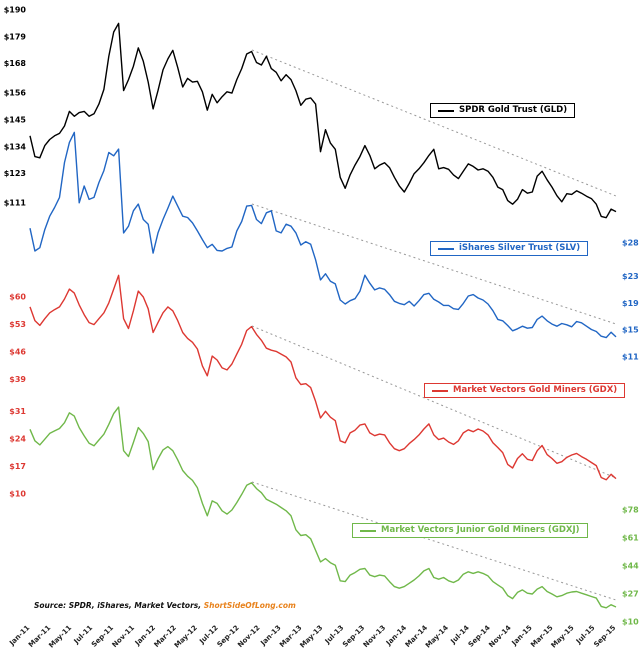  Describe the element at coordinates (60, 637) in the screenshot. I see `x-tick-label: May-11` at that location.